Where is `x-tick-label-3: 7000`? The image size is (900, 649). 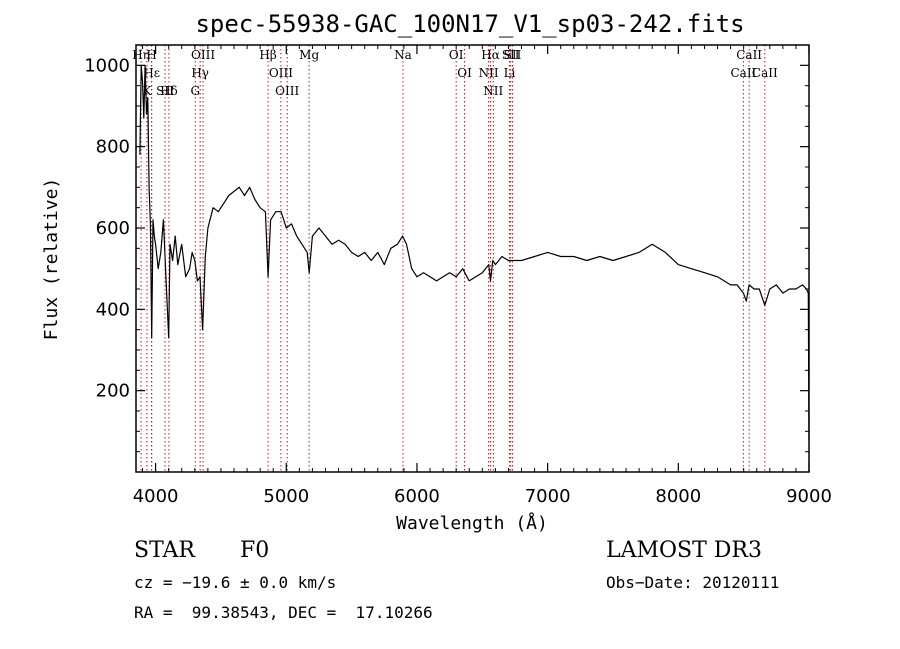 x-tick-label-3: 7000 is located at coordinates (548, 496).